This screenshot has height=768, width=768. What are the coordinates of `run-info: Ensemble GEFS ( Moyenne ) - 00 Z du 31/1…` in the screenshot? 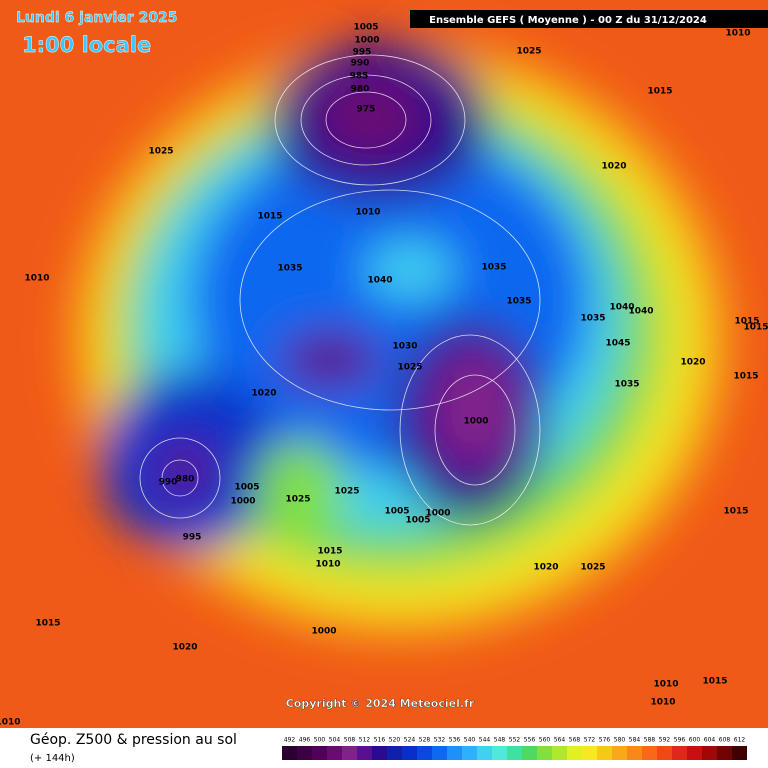 It's located at (568, 20).